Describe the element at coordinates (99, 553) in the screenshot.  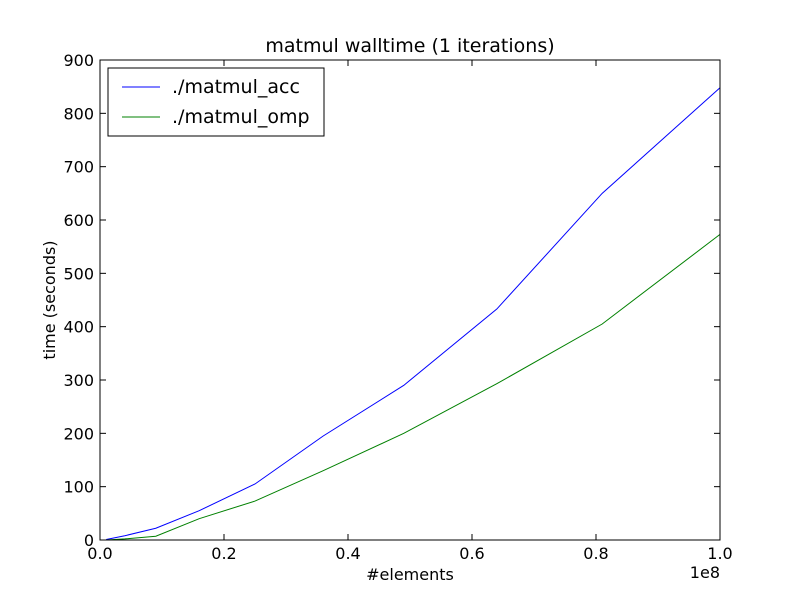
I see `x-tick-label: 0.0` at that location.